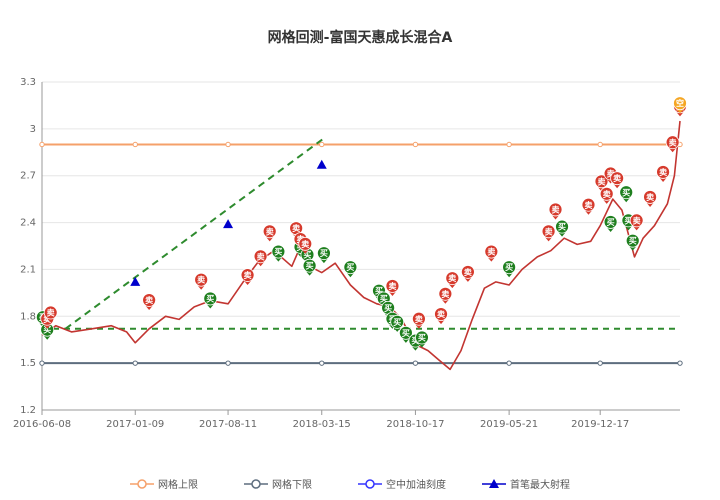 The height and width of the screenshot is (500, 720). I want to click on legend-label: 空中加油刻度, so click(416, 484).